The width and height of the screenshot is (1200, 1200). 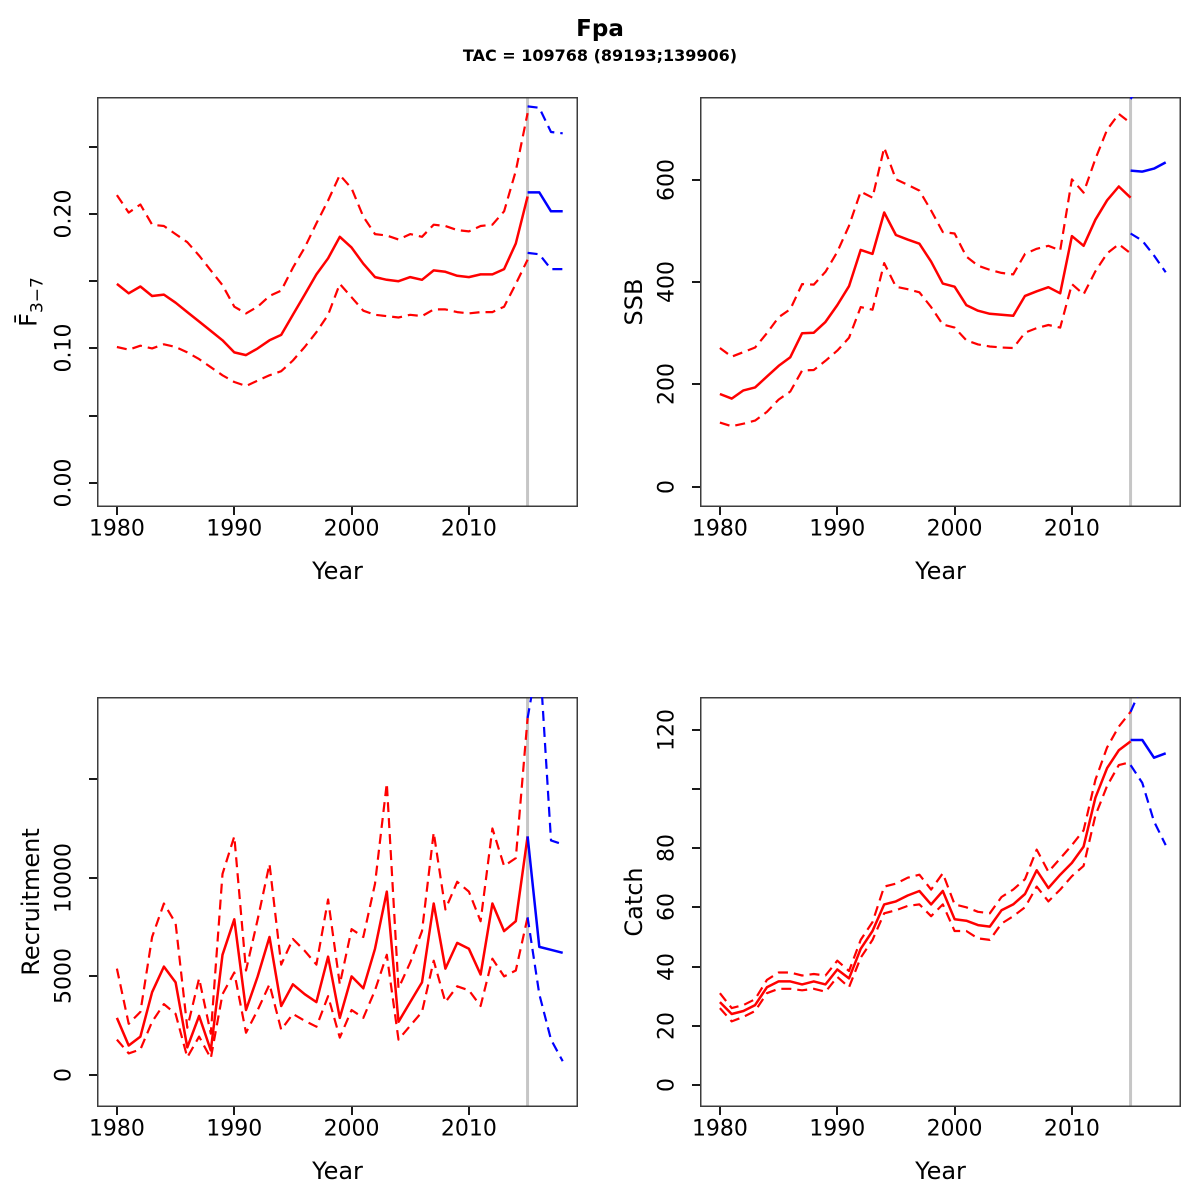 What do you see at coordinates (351, 1129) in the screenshot?
I see `x-tick-label-recruitment: 2000` at bounding box center [351, 1129].